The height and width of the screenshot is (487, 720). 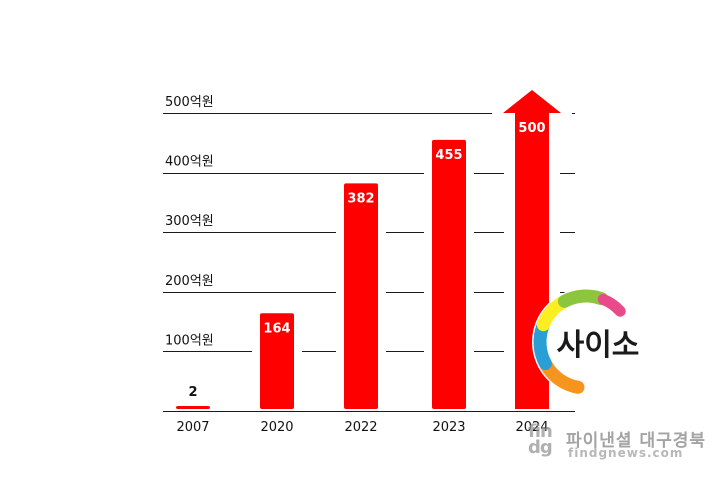 I want to click on y-tick-label: 400억원, so click(x=189, y=162).